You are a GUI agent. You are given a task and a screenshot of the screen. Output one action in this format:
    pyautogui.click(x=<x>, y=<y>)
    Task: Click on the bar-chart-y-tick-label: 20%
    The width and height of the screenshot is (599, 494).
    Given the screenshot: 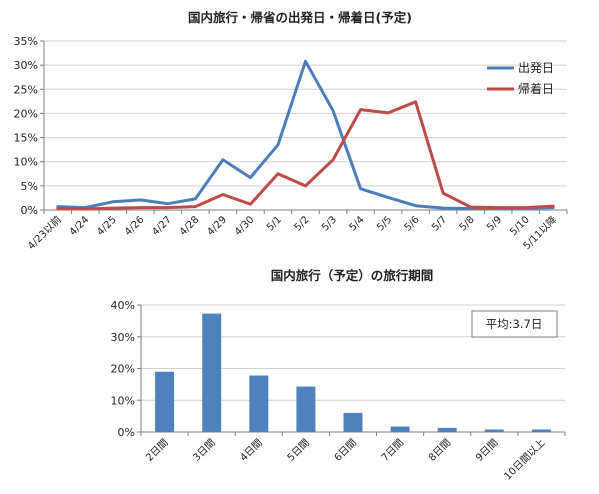 What is the action you would take?
    pyautogui.click(x=123, y=369)
    